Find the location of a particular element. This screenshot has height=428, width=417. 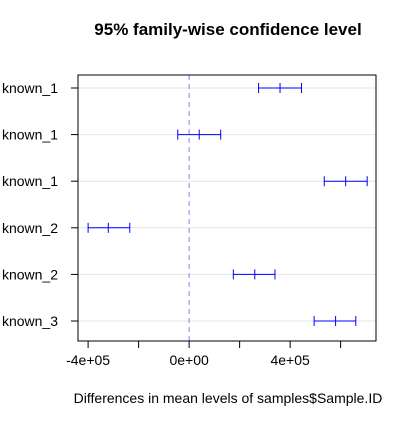

x-tick-label: 4e+05 is located at coordinates (290, 360).